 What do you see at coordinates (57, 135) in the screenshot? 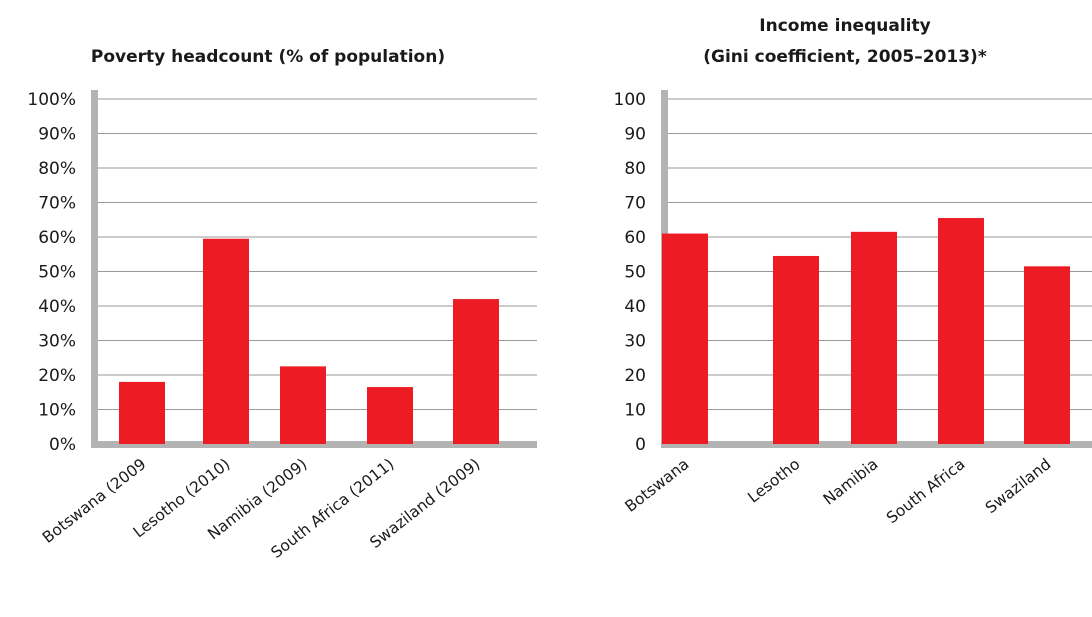
I see `y-tick-label: 90%` at bounding box center [57, 135].